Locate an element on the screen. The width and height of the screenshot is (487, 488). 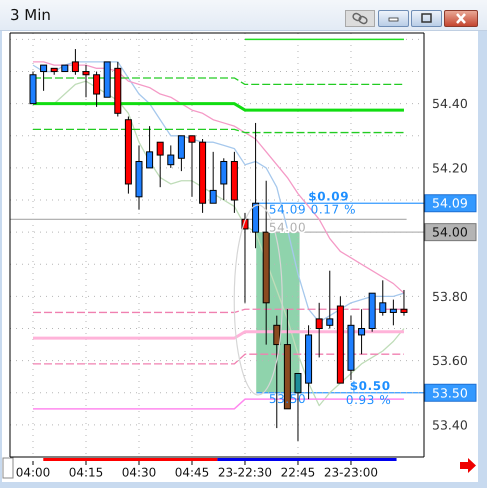
x-tick-label: 22:45 is located at coordinates (298, 472).